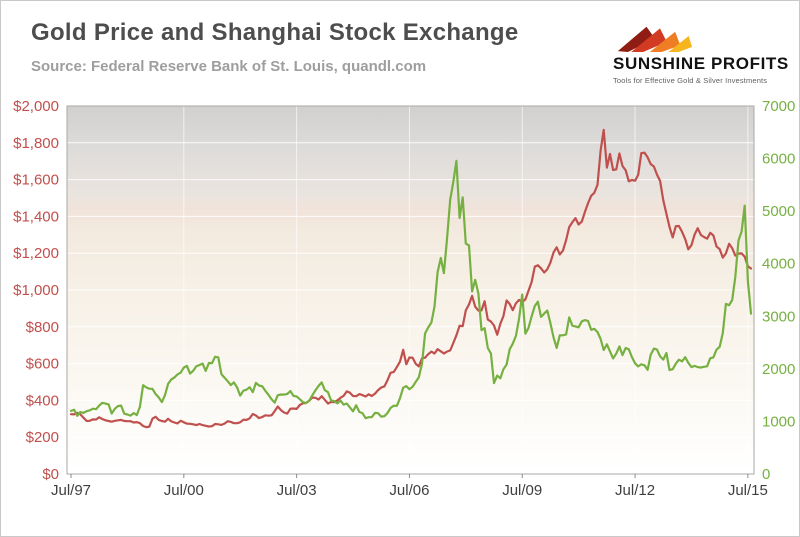 The height and width of the screenshot is (537, 800). Describe the element at coordinates (778, 316) in the screenshot. I see `svg-text: 3000` at that location.